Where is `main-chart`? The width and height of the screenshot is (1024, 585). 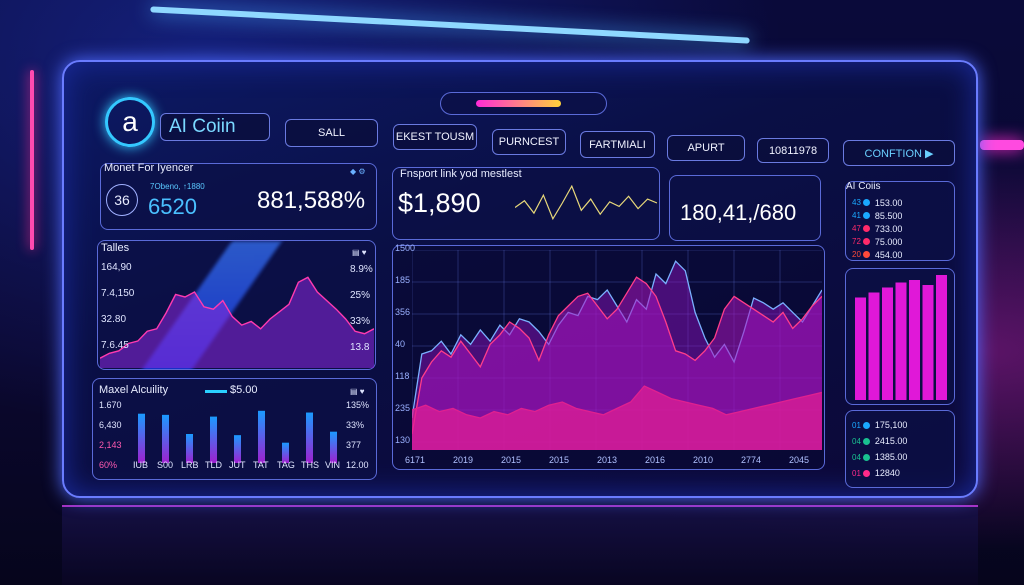
main-chart is located at coordinates (617, 350).